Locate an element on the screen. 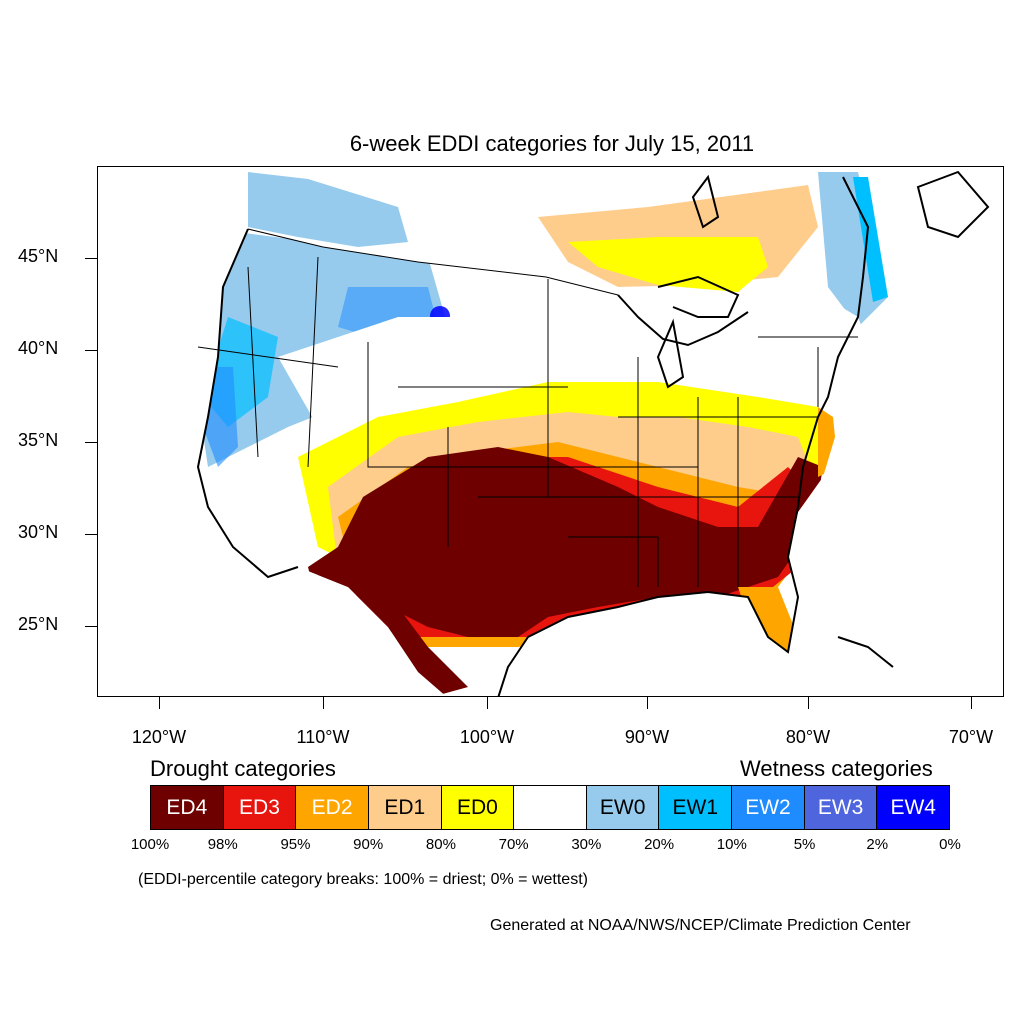  legend-cell-ed2: ED2 is located at coordinates (332, 807).